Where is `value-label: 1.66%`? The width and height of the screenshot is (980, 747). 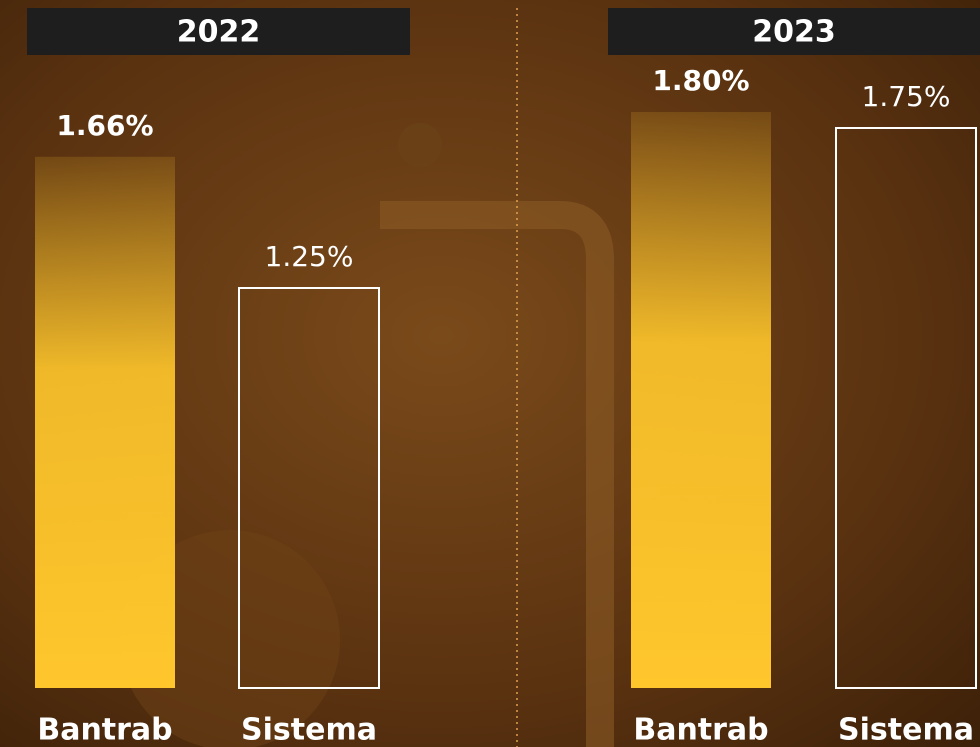
value-label: 1.66% is located at coordinates (104, 125).